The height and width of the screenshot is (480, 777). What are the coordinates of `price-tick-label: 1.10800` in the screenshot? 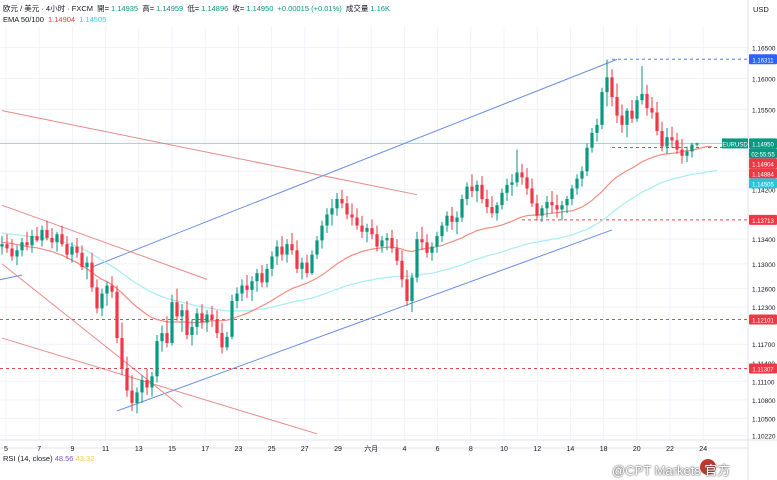 It's located at (764, 401).